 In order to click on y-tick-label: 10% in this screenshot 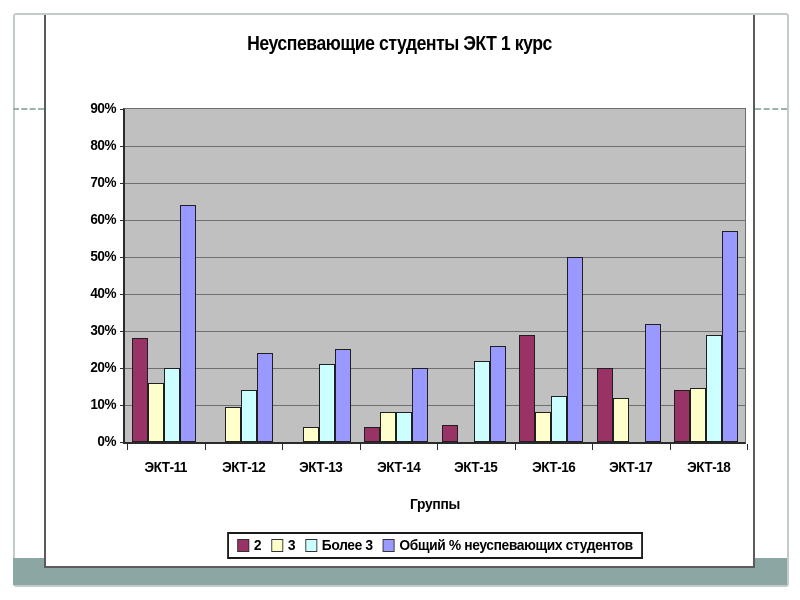, I will do `click(103, 404)`.